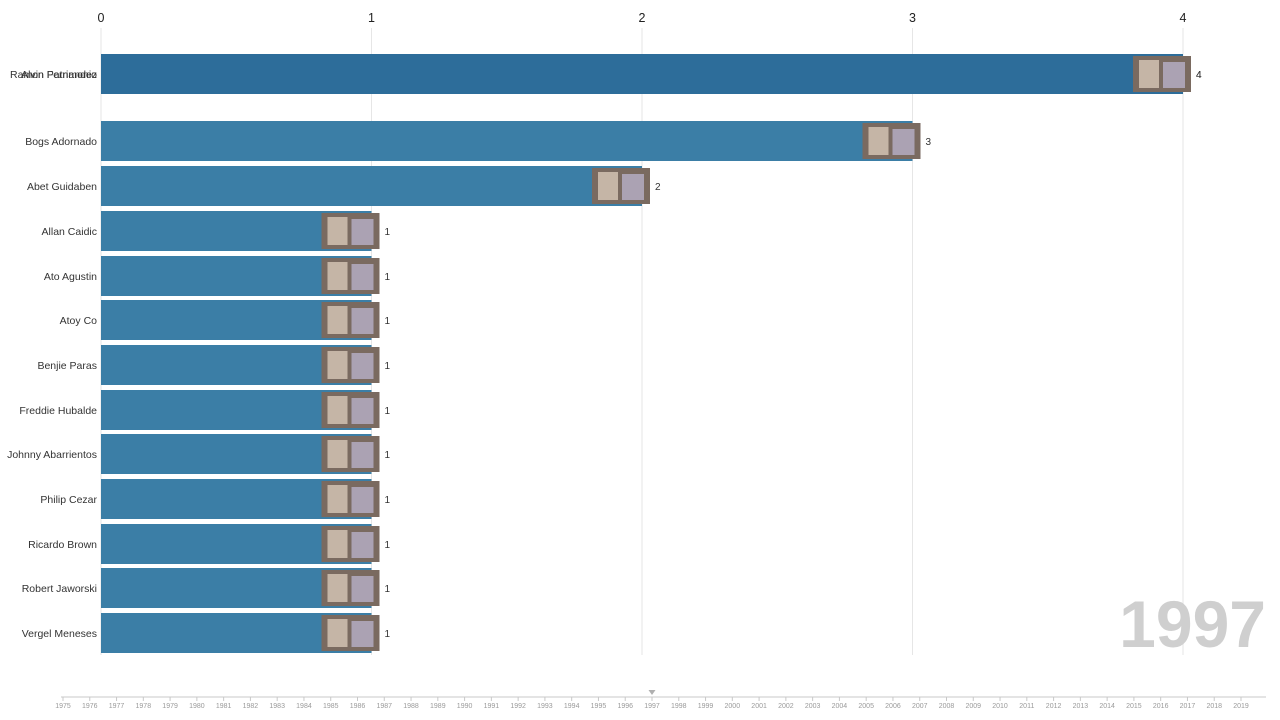  I want to click on timeline-year-label: 2008, so click(947, 706).